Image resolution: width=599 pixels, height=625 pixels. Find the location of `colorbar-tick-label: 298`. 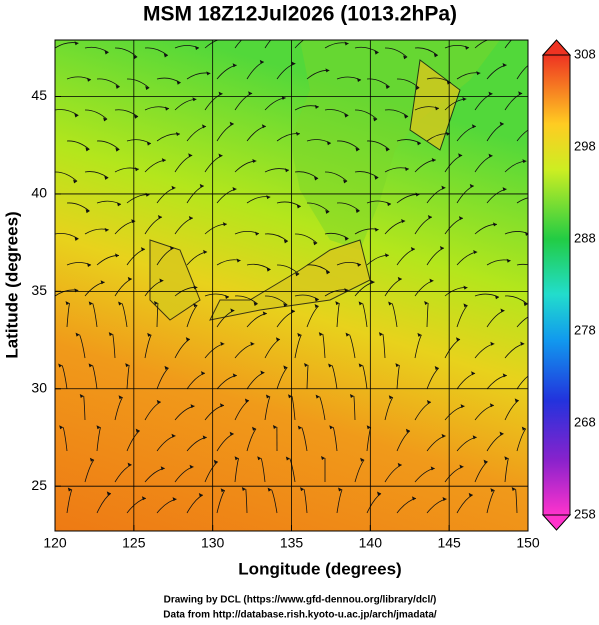

colorbar-tick-label: 298 is located at coordinates (585, 145).